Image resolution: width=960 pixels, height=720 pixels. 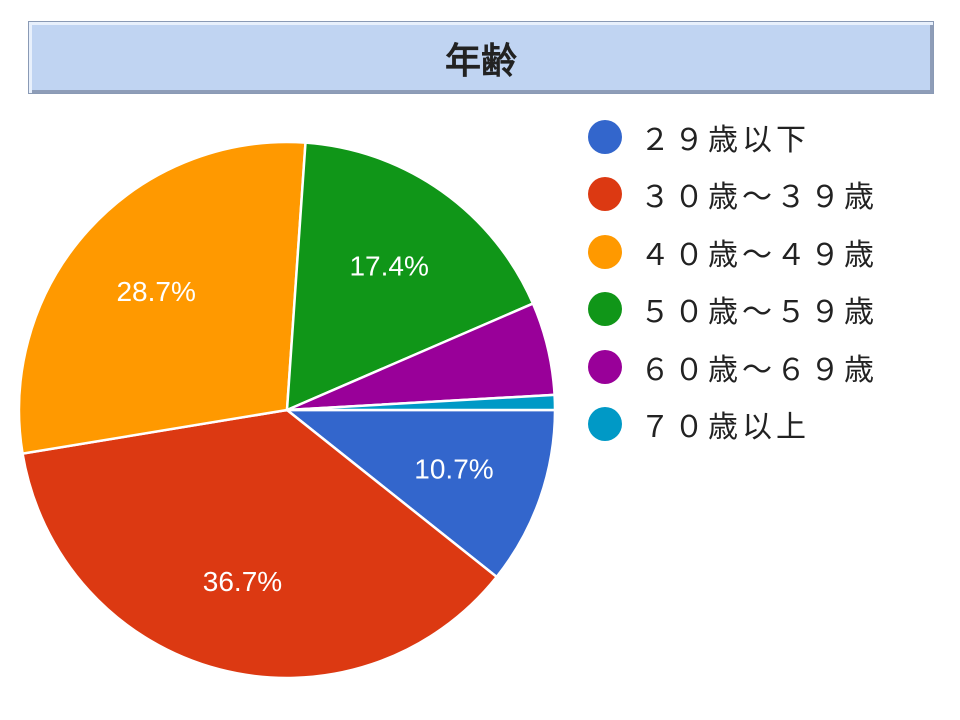 What do you see at coordinates (242, 581) in the screenshot?
I see `slice-label: 36.7%` at bounding box center [242, 581].